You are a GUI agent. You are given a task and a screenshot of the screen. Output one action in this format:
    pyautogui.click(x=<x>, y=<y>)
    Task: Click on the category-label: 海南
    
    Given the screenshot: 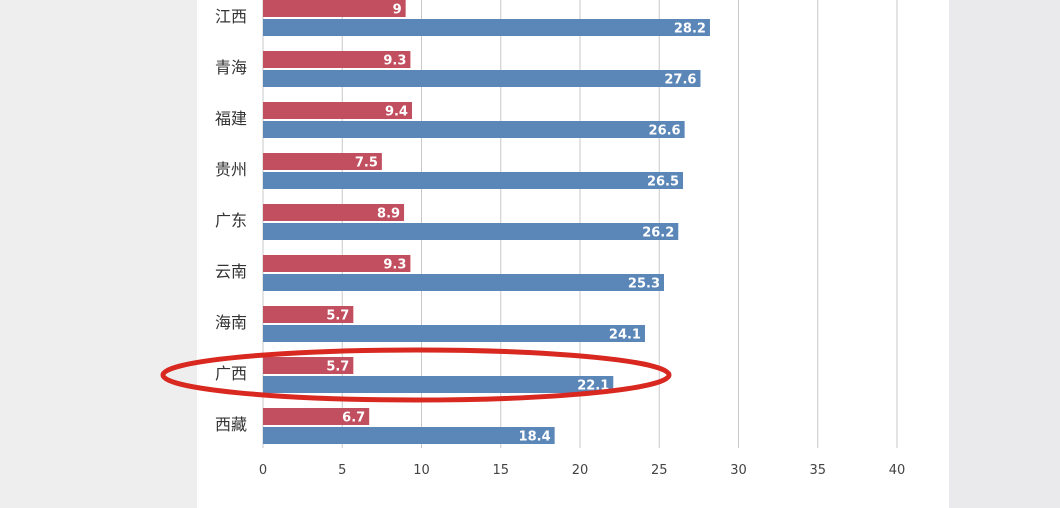 What is the action you would take?
    pyautogui.click(x=231, y=322)
    